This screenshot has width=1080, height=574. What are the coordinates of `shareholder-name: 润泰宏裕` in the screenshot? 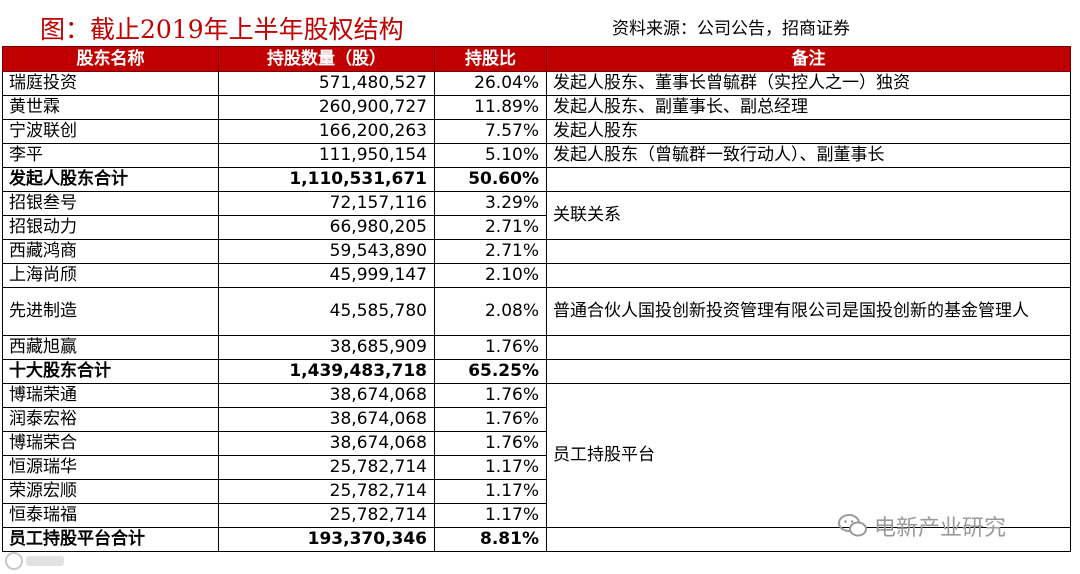 It's located at (110, 419).